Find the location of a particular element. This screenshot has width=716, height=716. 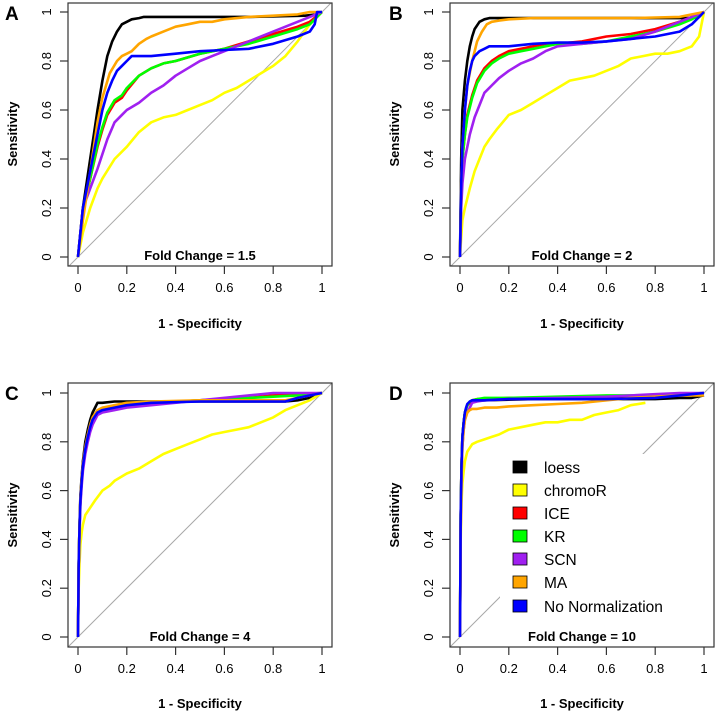

reference-diagonal-a is located at coordinates (200, 134).